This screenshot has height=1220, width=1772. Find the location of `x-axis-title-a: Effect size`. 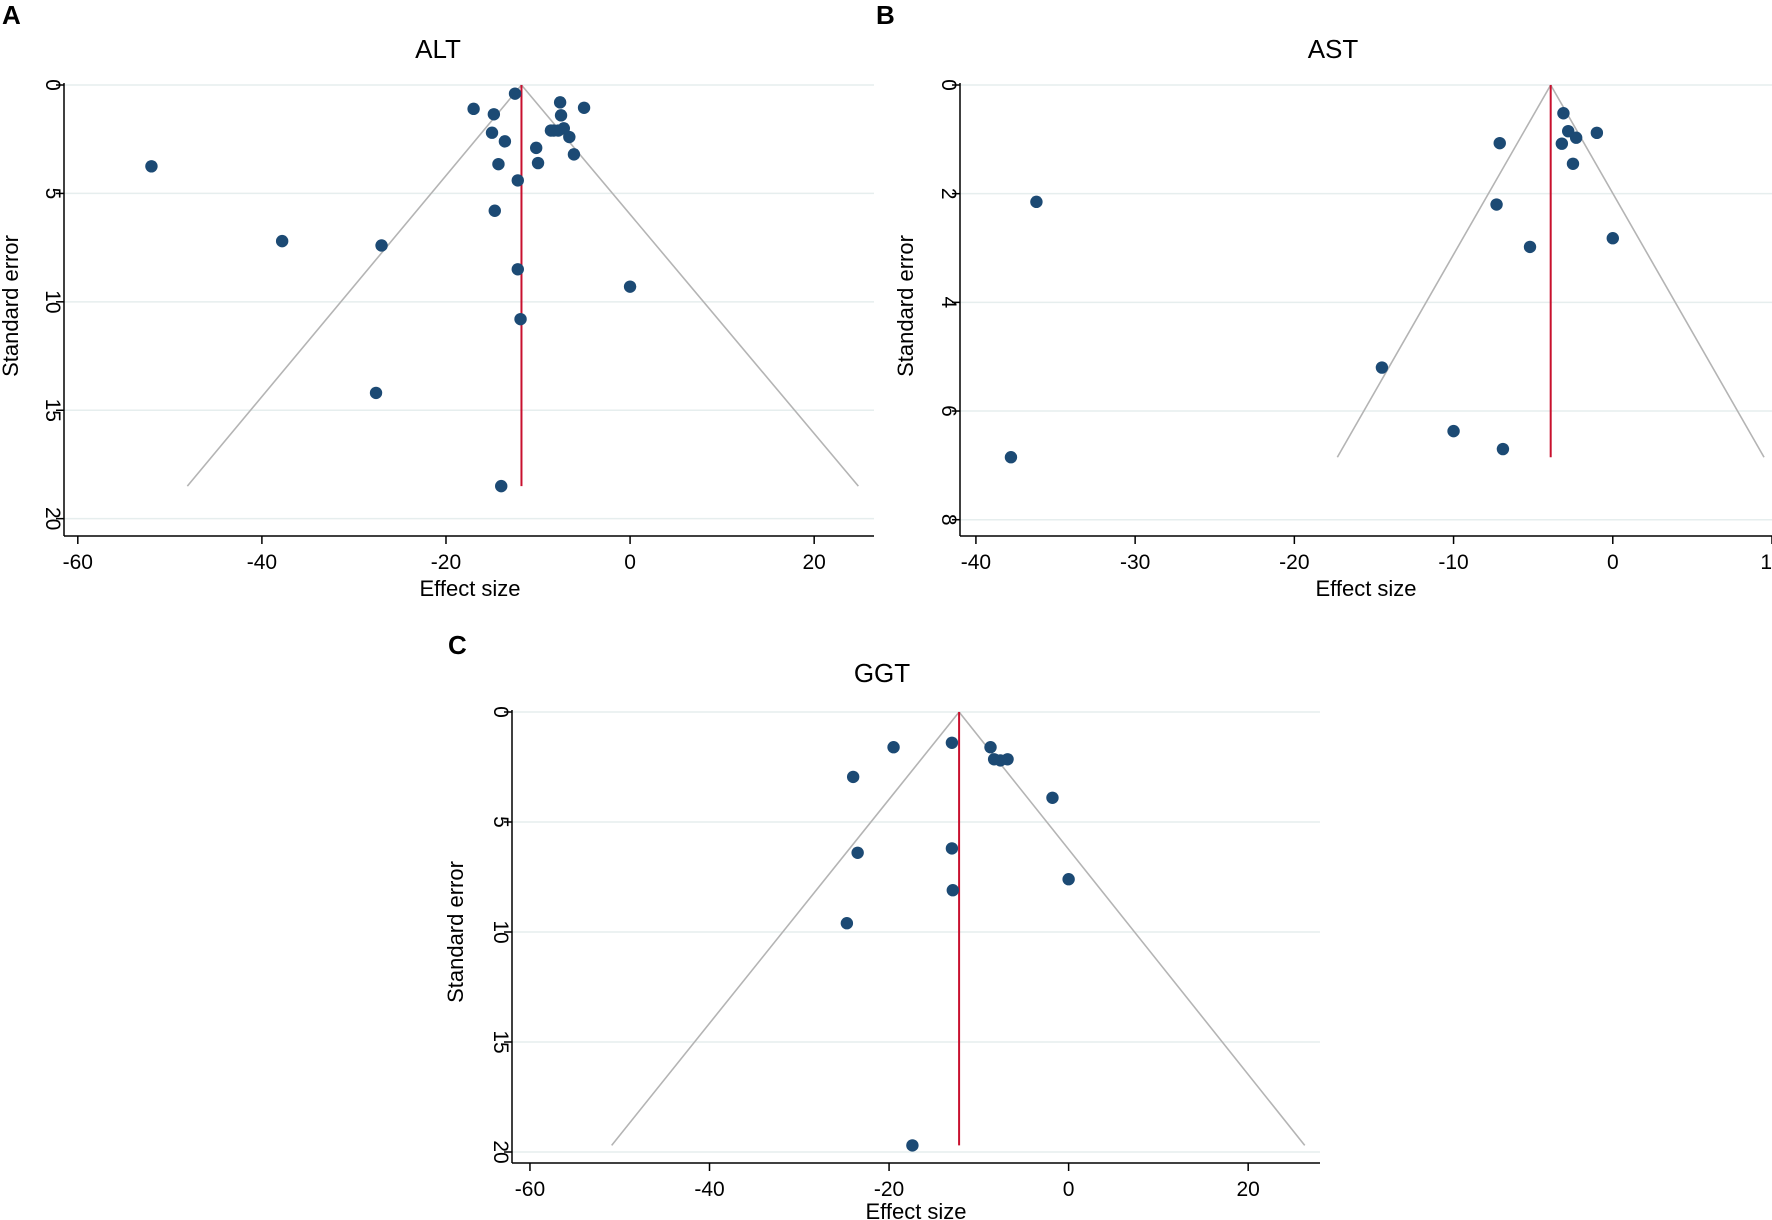

x-axis-title-a: Effect size is located at coordinates (469, 588).